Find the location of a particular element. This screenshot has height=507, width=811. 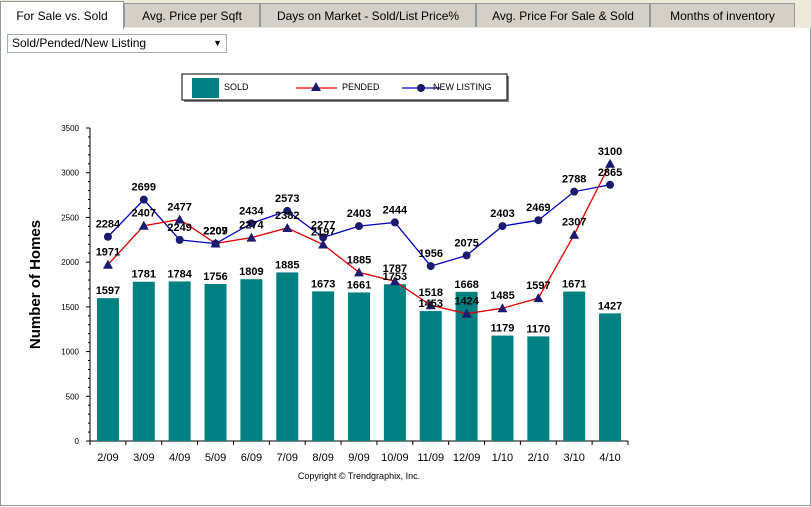

tab-days-on-market: Days on Market - Sold/List Price% is located at coordinates (368, 15).